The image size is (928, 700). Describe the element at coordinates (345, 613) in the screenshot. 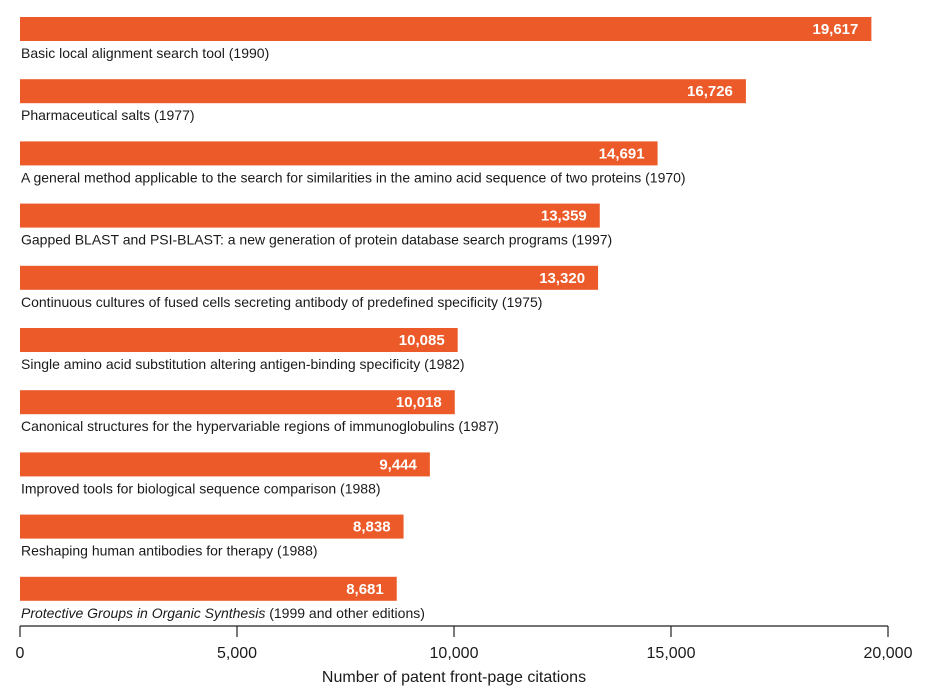

I see `category-label-text: (1999 and other editions)` at that location.